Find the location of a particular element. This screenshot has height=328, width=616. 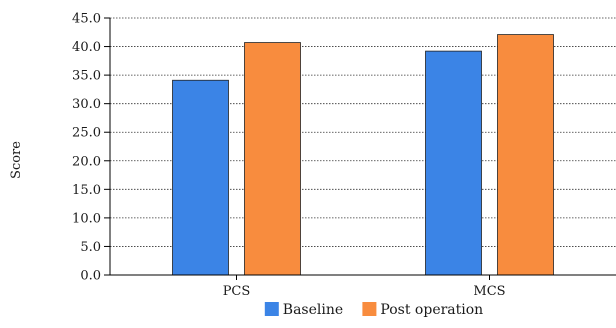

y-tick-label: 45.0 is located at coordinates (86, 19).